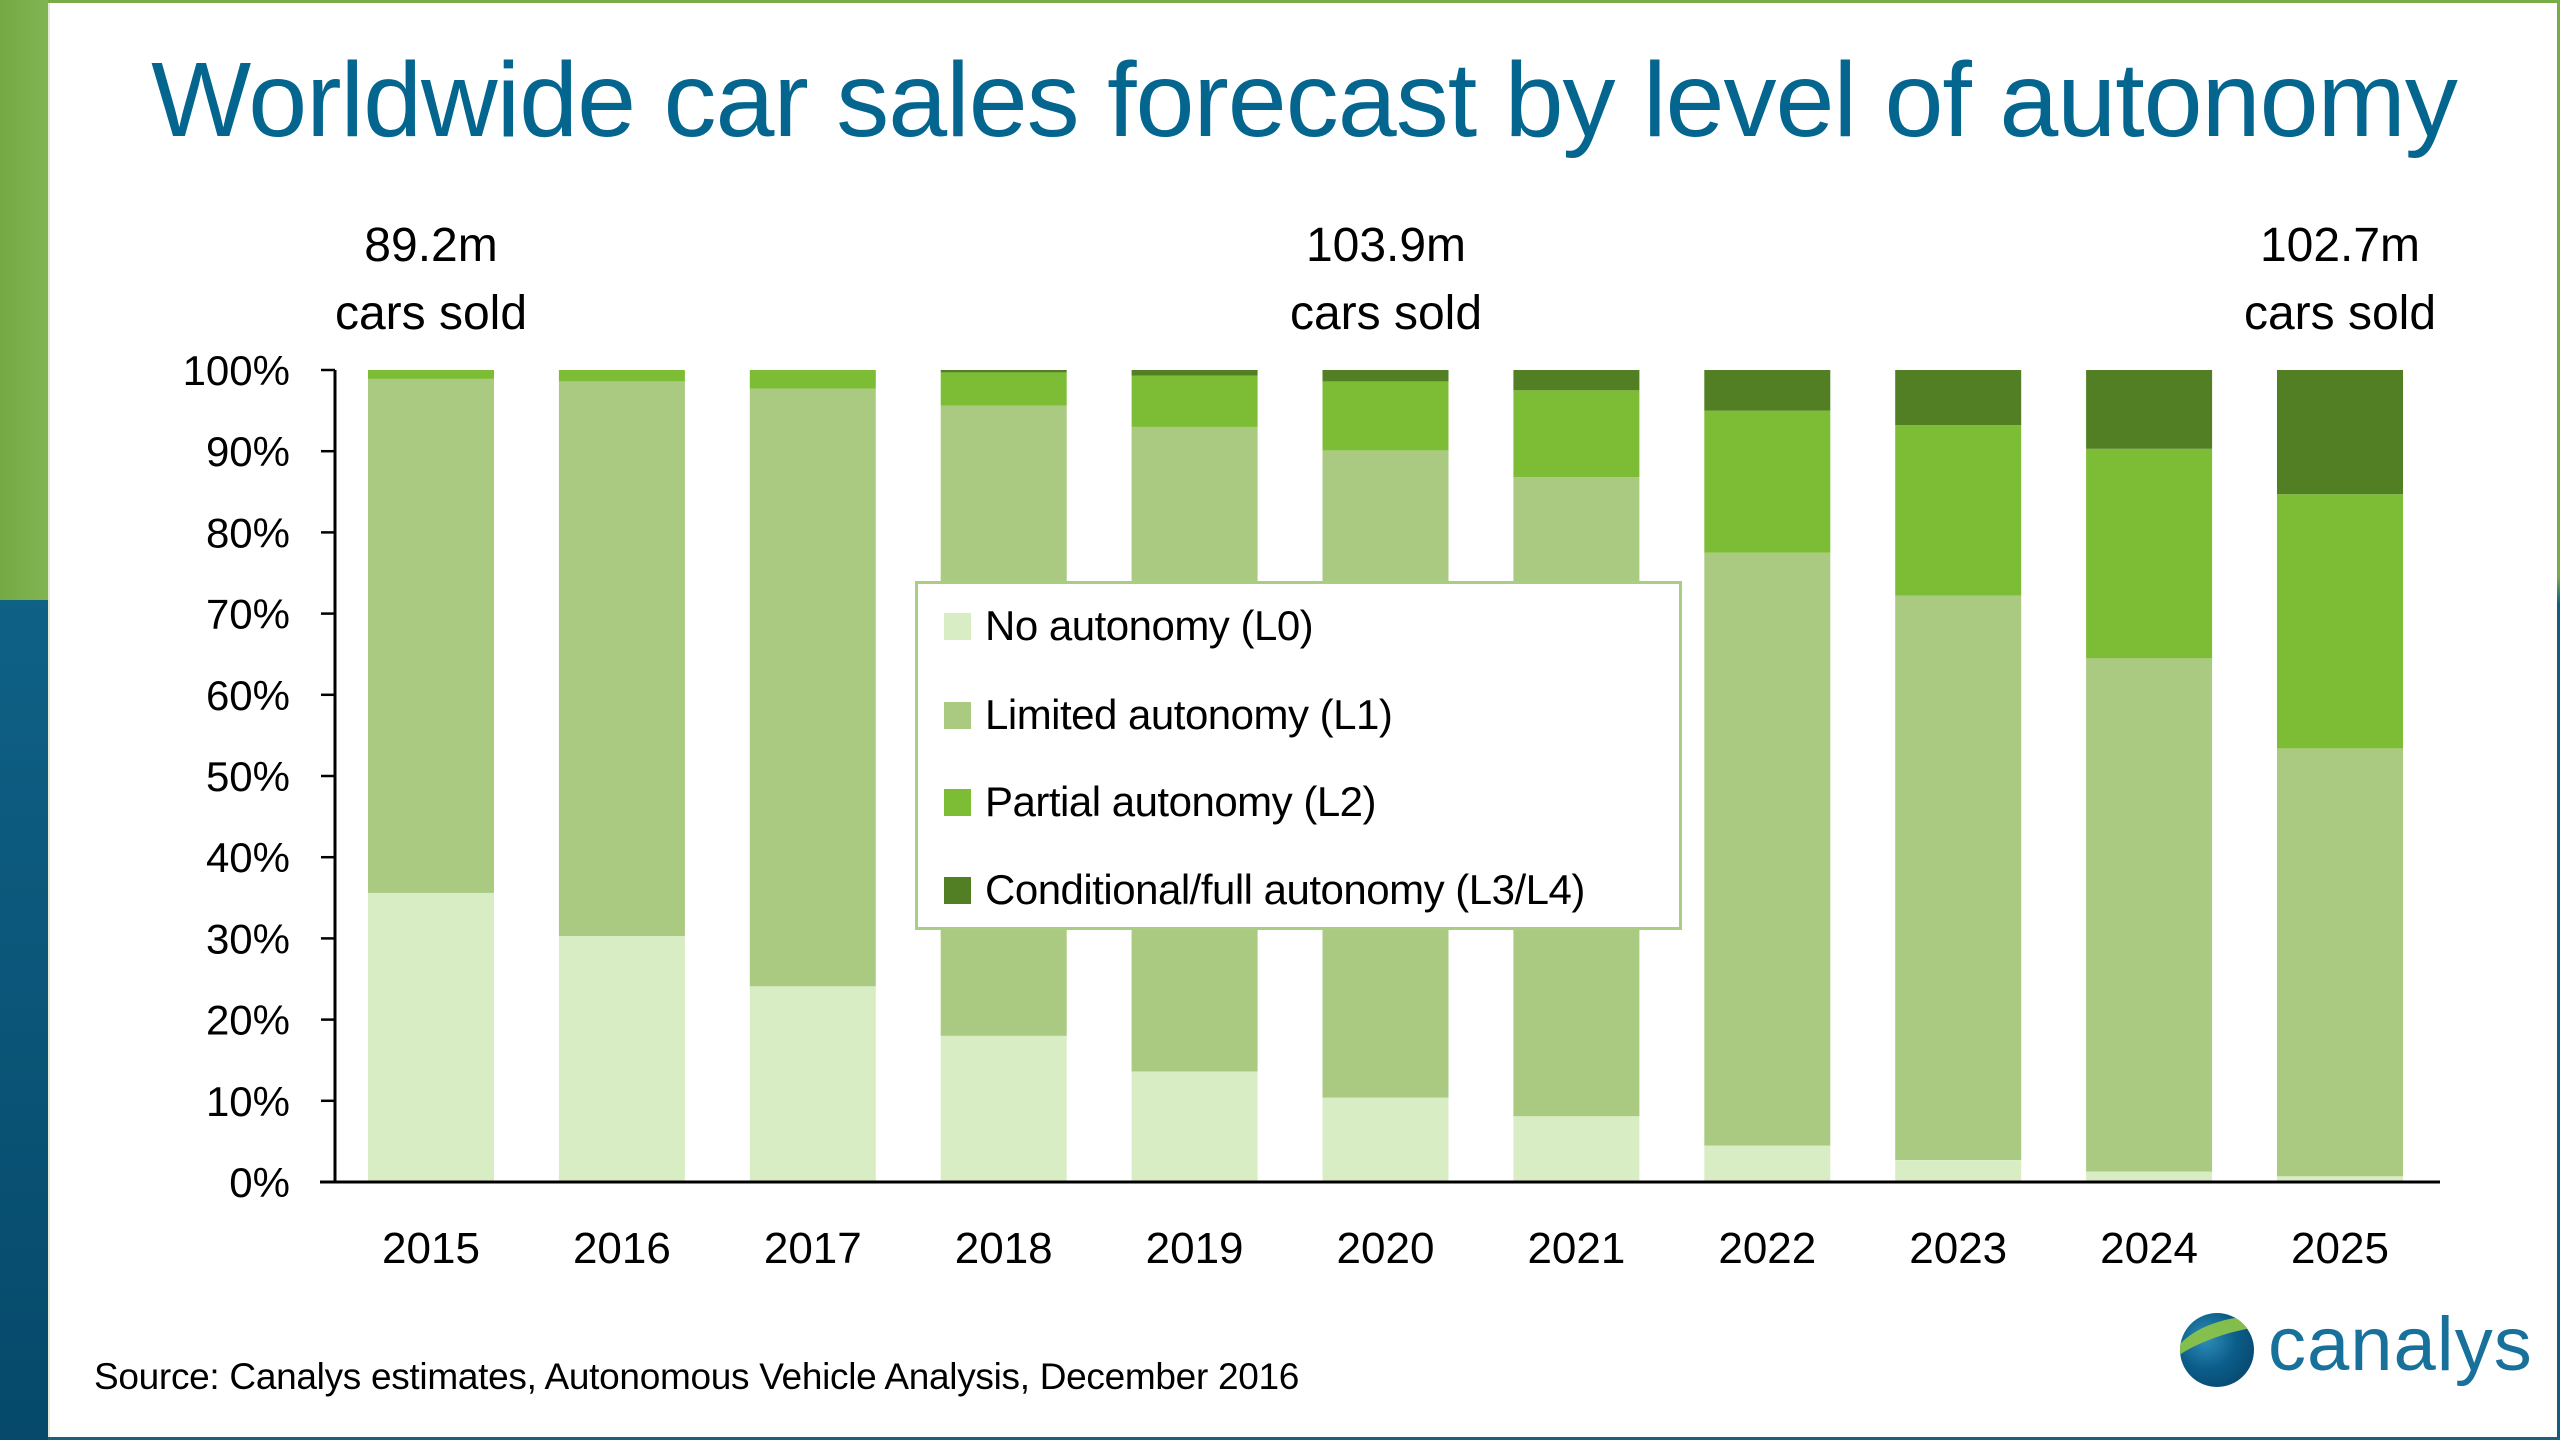  Describe the element at coordinates (957, 890) in the screenshot. I see `legend-swatch-l3l4` at that location.